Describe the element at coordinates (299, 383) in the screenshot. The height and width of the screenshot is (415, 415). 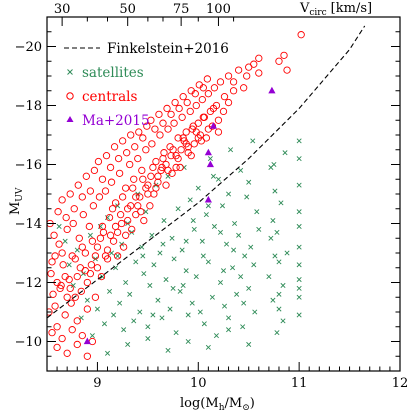
I see `x-tick-label: 11` at that location.